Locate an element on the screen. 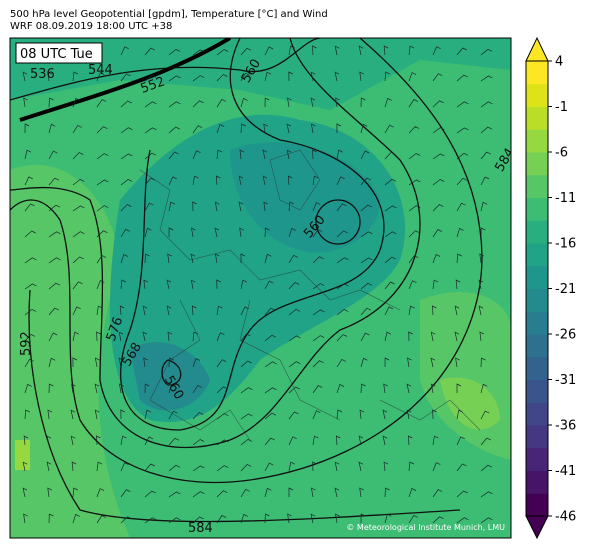 Image resolution: width=599 pixels, height=552 pixels. colorbar-extend is located at coordinates (537, 527).